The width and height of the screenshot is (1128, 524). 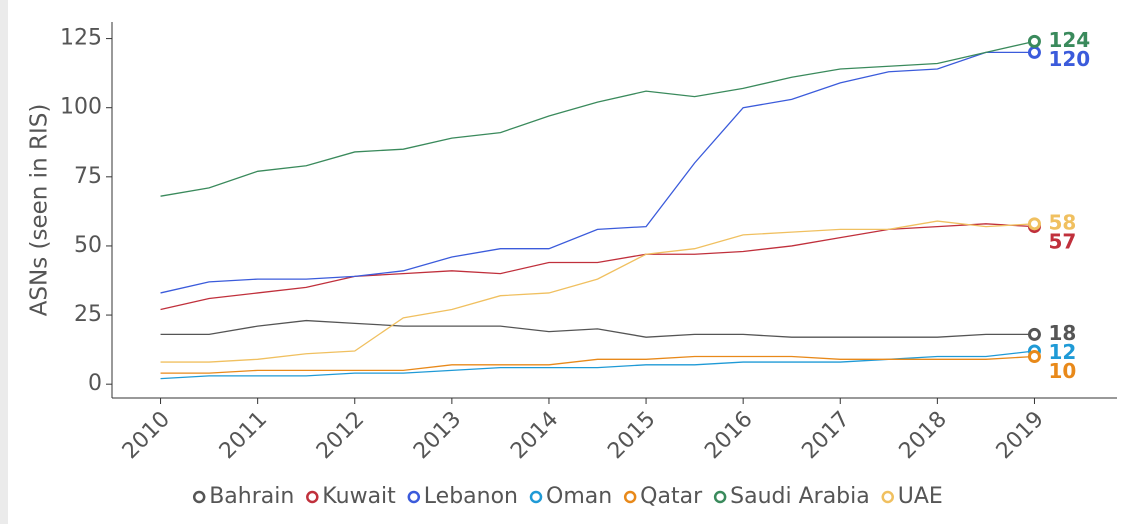 What do you see at coordinates (251, 496) in the screenshot?
I see `legend-label: Bahrain` at bounding box center [251, 496].